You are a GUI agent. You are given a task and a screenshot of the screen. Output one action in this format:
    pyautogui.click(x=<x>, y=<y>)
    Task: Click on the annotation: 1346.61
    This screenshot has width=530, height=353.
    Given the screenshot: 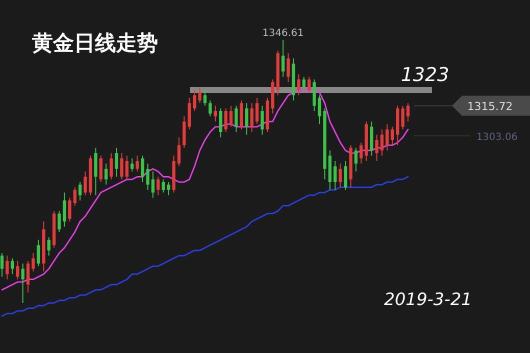 What is the action you would take?
    pyautogui.click(x=283, y=33)
    